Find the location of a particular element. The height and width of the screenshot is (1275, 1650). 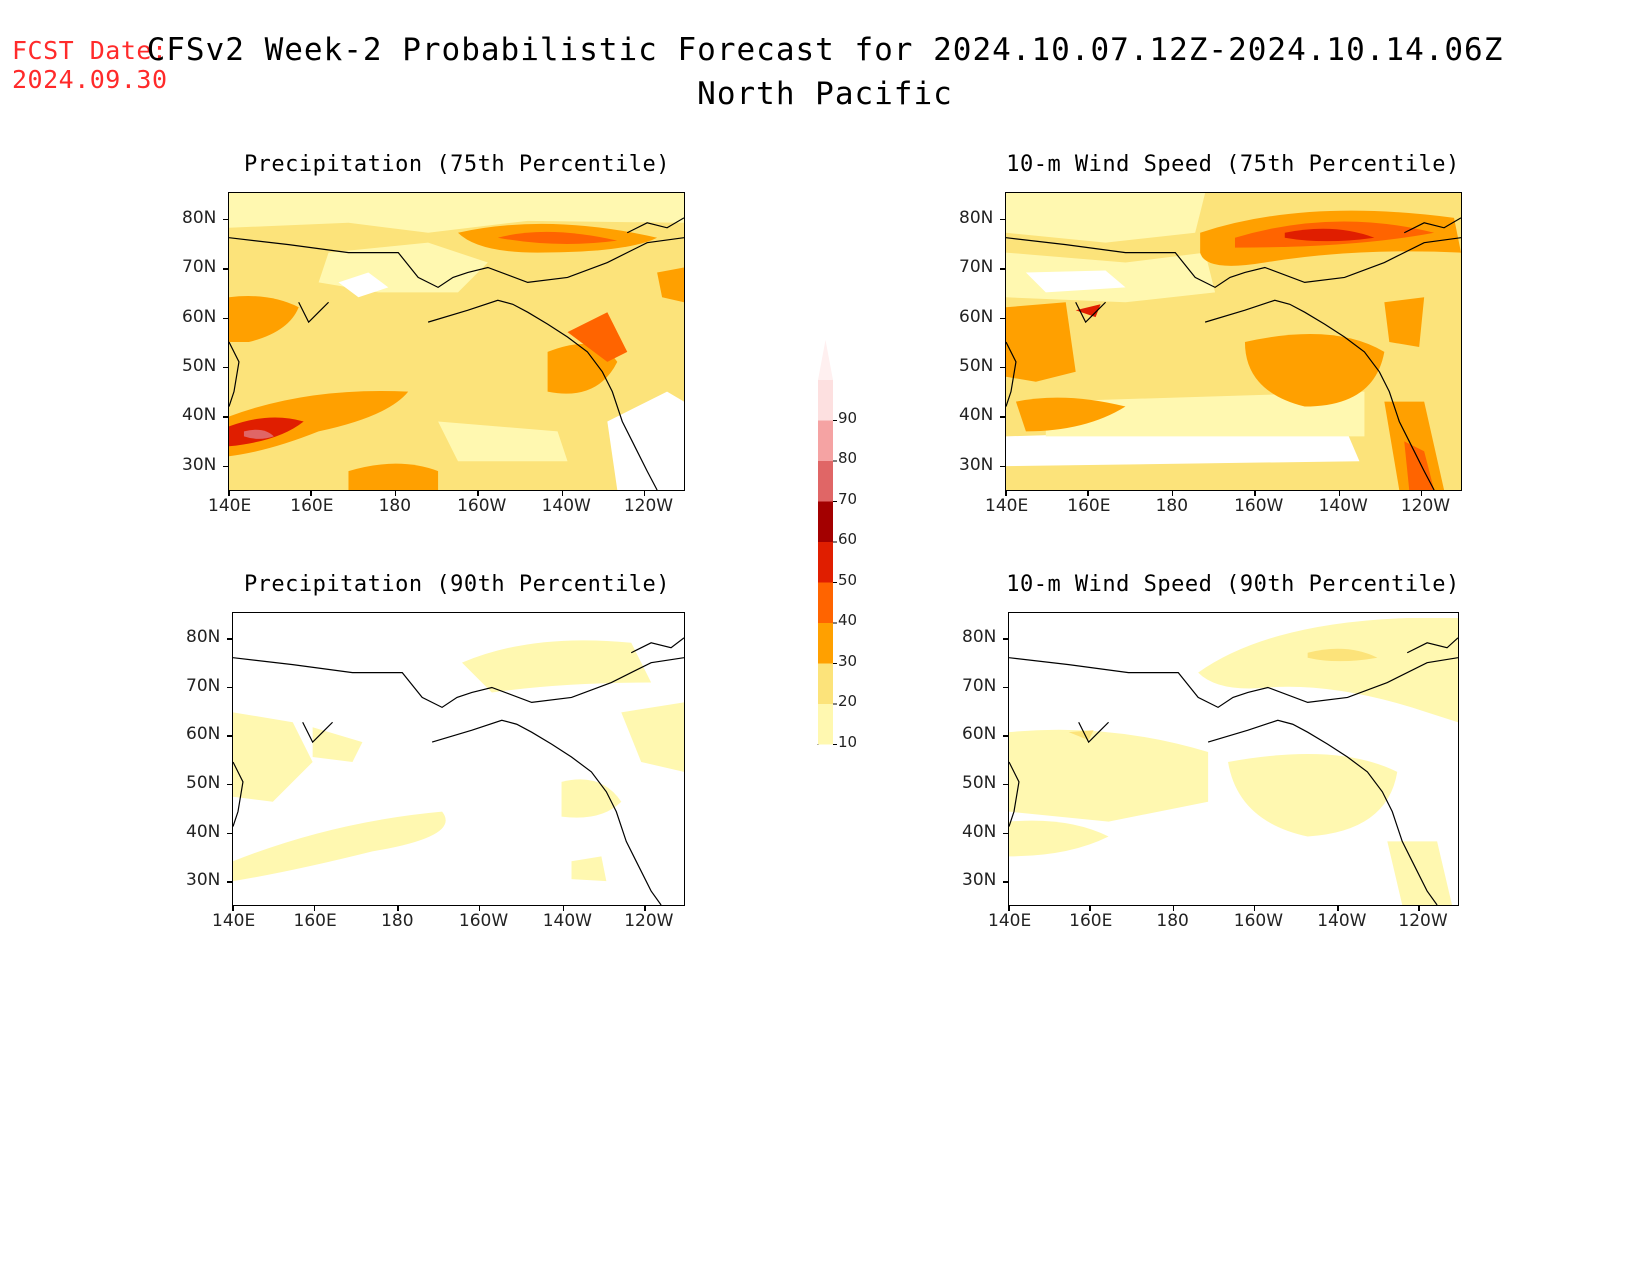

colorbar-label: 40 is located at coordinates (848, 620).